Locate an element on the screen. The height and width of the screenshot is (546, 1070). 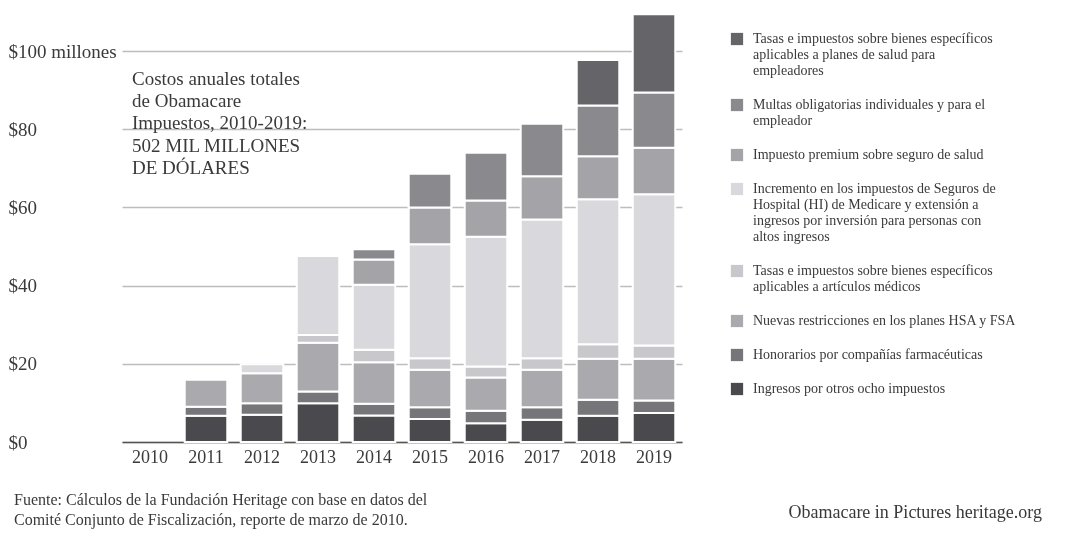
legend-label: Multas obligatorias individuales y para el empleador is located at coordinates (869, 112).